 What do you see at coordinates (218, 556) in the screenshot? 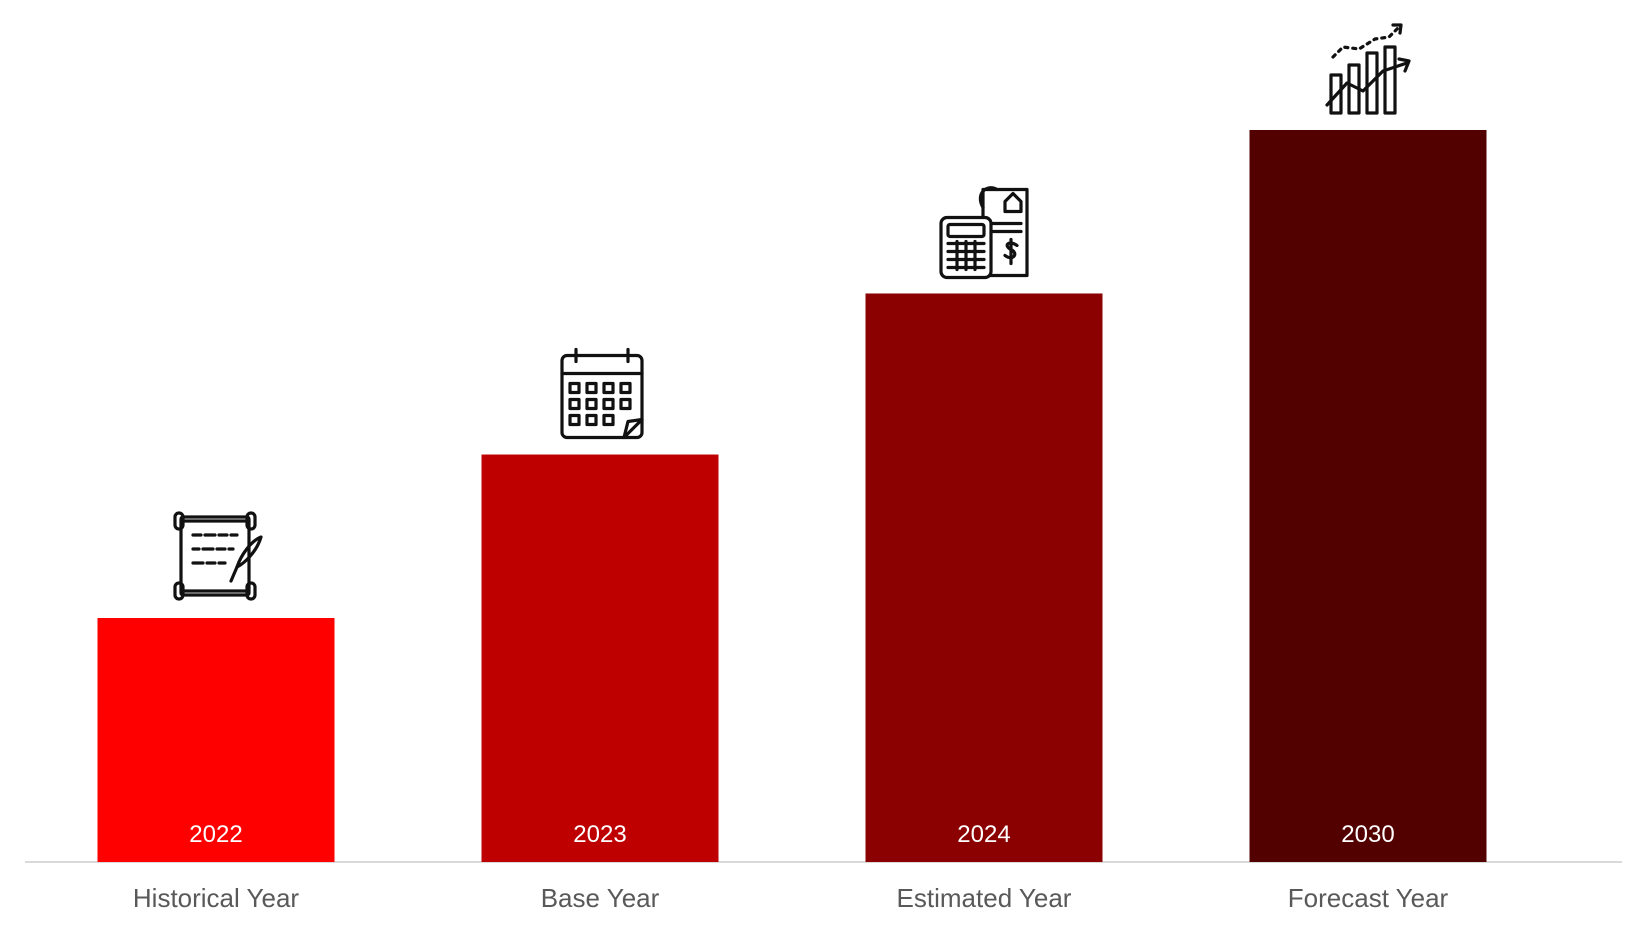
I see `scroll-quill-icon` at bounding box center [218, 556].